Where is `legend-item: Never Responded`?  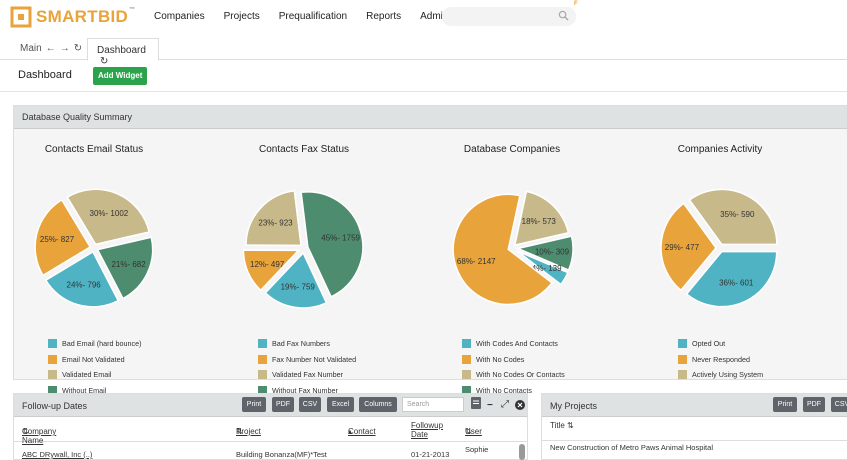
legend-item: Never Responded is located at coordinates (720, 360).